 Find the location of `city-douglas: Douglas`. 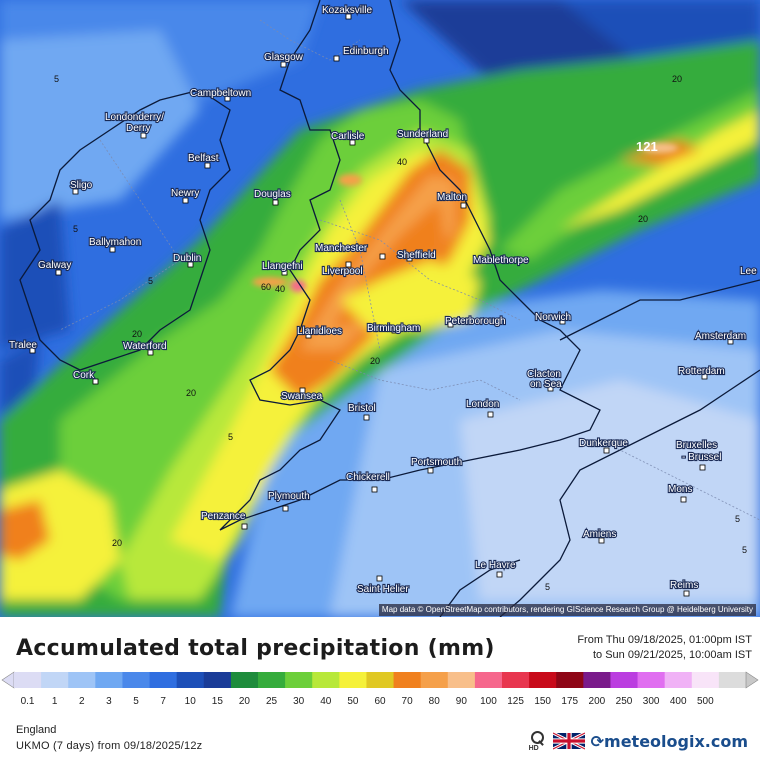

city-douglas: Douglas is located at coordinates (272, 197).